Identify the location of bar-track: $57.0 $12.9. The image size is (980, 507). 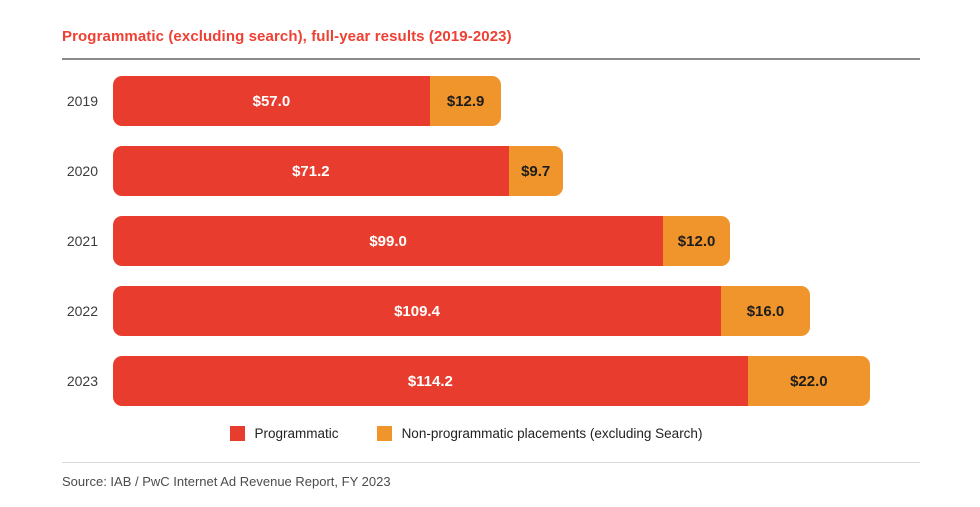
(491, 101).